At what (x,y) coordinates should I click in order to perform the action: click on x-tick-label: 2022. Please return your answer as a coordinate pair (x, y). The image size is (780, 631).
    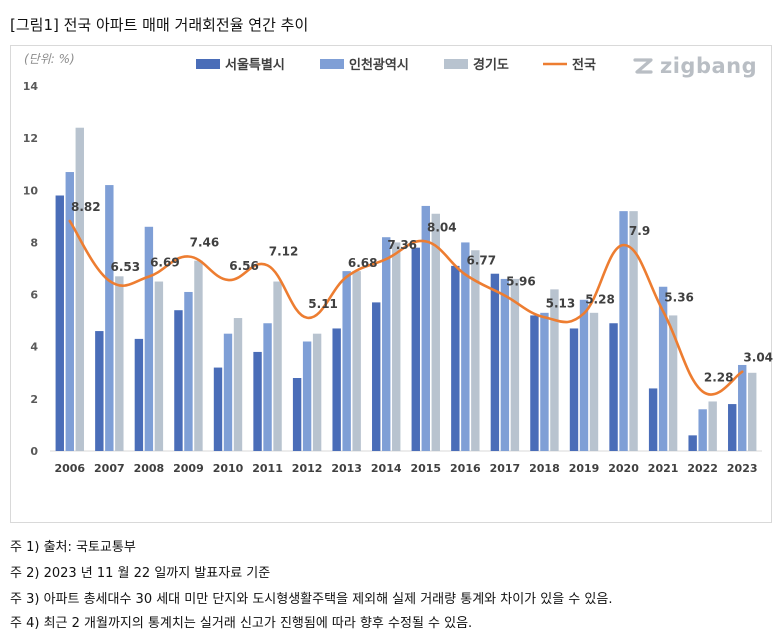
    Looking at the image, I should click on (702, 468).